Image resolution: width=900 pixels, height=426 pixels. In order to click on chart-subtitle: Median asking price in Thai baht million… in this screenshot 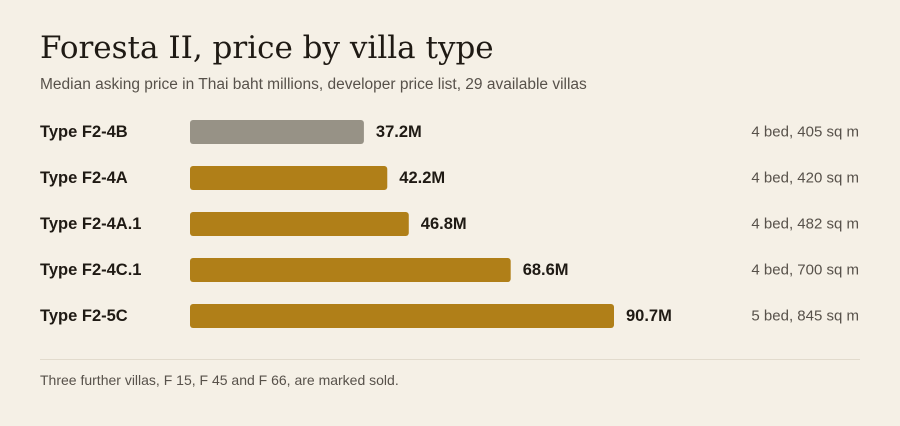, I will do `click(313, 84)`.